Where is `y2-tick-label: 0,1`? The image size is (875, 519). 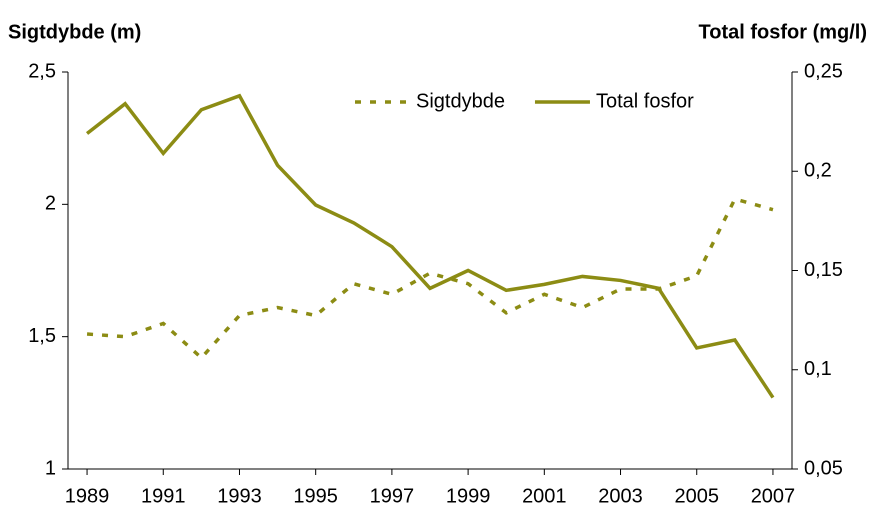 y2-tick-label: 0,1 is located at coordinates (818, 369).